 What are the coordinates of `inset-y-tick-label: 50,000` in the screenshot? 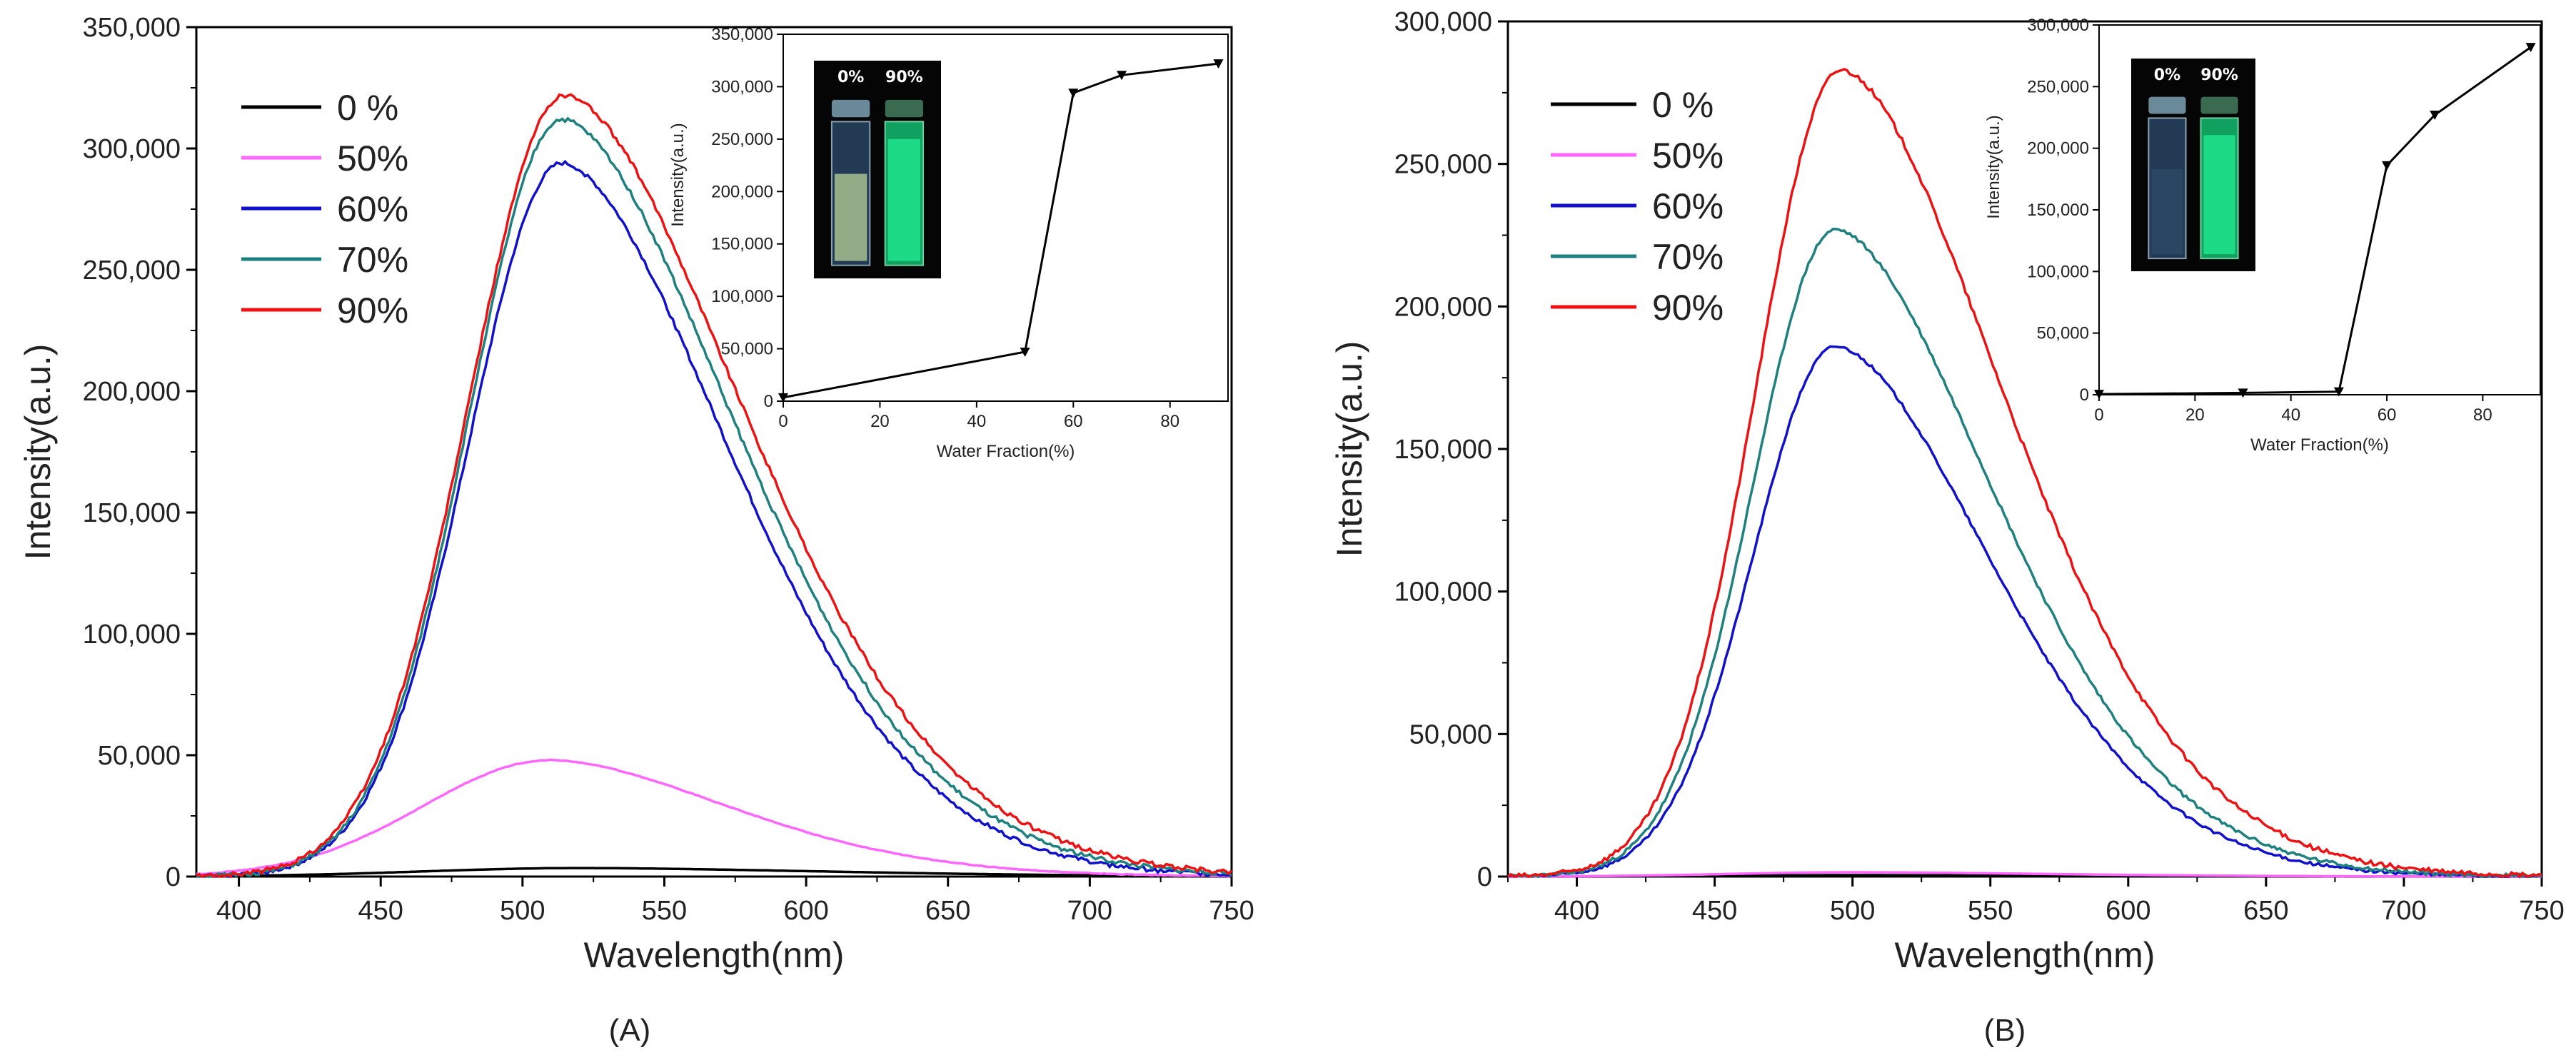 It's located at (747, 349).